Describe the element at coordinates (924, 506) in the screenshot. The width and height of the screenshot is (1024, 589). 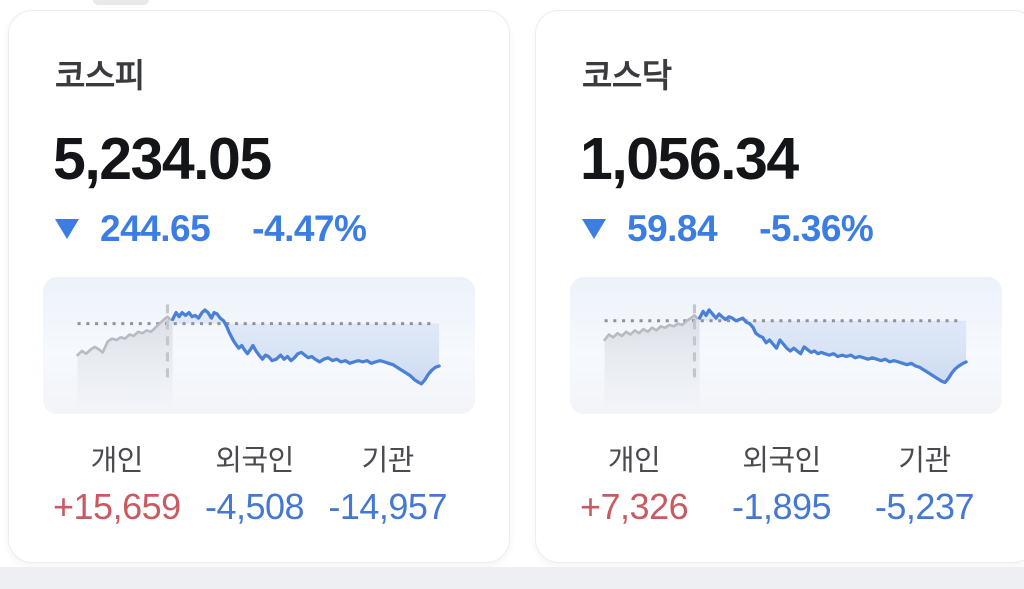
I see `investor-value: -5,237` at that location.